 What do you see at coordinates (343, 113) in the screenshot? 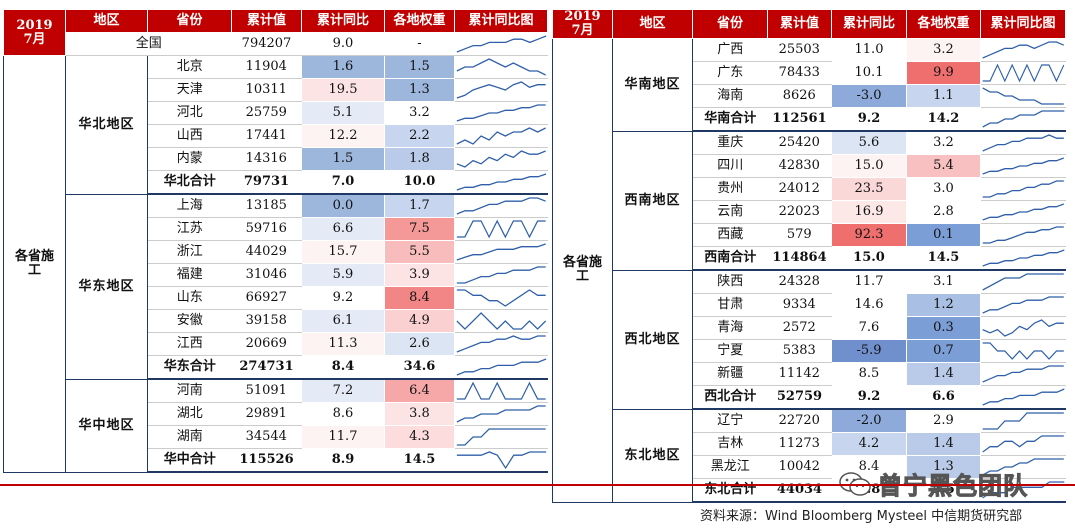
I see `yoy-value: 5.1` at bounding box center [343, 113].